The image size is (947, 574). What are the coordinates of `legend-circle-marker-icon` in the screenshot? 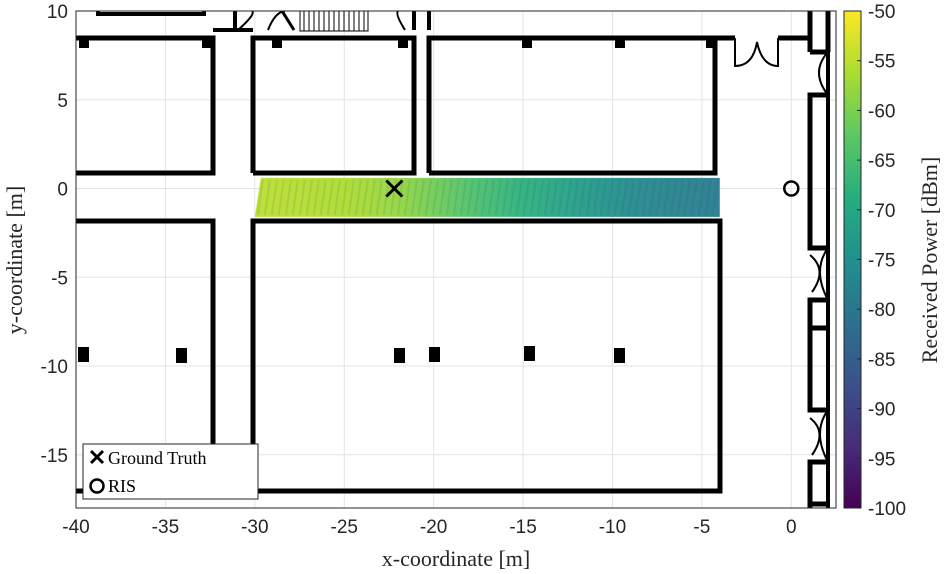 It's located at (97, 486).